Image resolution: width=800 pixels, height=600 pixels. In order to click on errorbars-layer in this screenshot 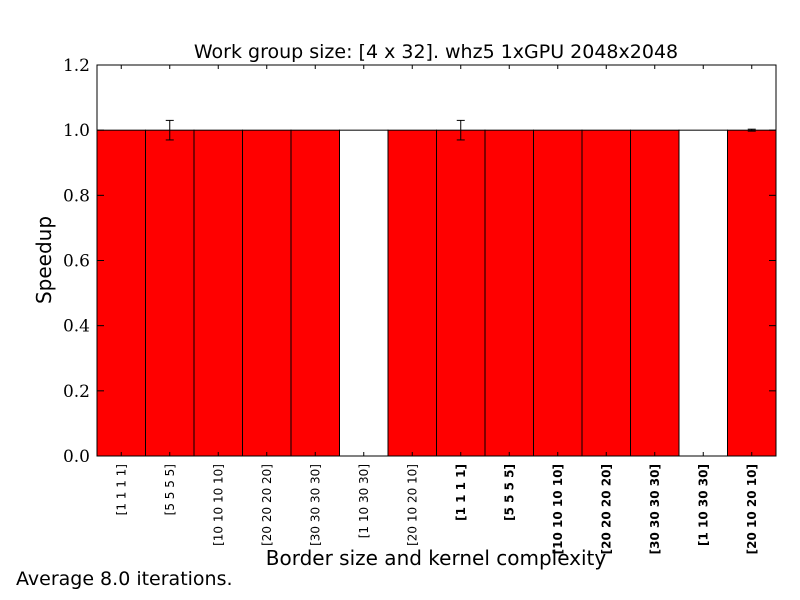, I will do `click(460, 130)`.